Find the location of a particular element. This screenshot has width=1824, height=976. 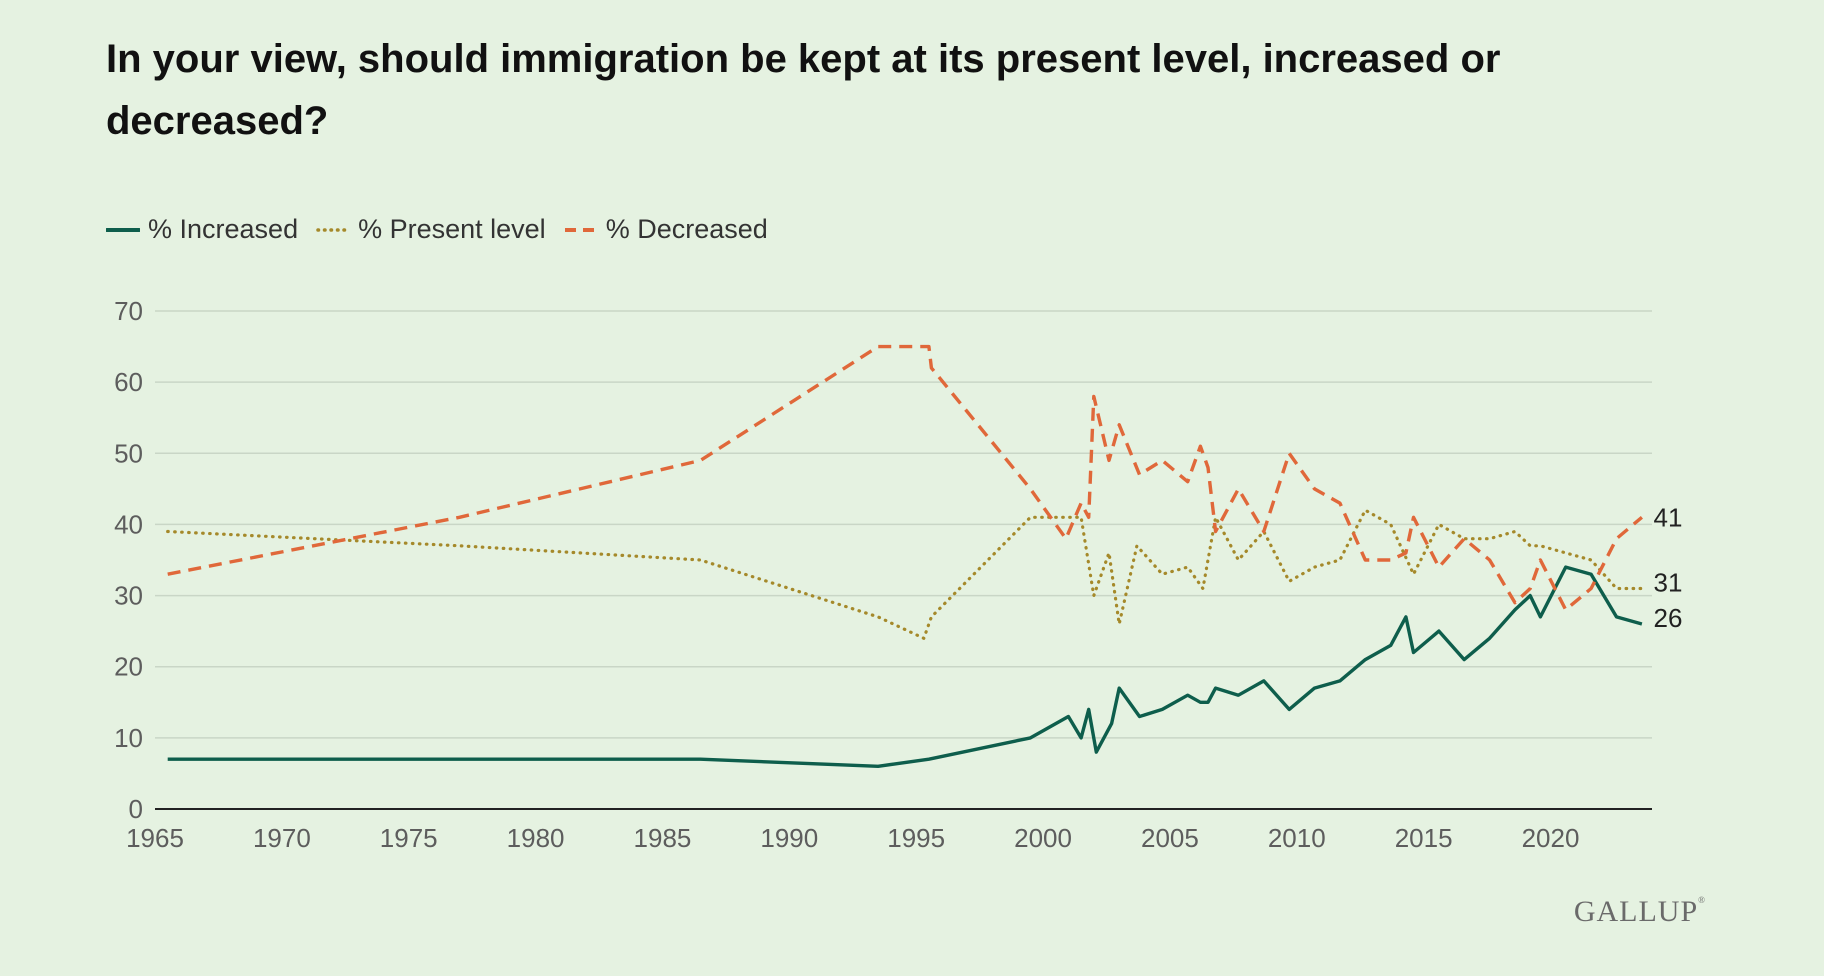

x-tick-label: 1975 is located at coordinates (409, 838).